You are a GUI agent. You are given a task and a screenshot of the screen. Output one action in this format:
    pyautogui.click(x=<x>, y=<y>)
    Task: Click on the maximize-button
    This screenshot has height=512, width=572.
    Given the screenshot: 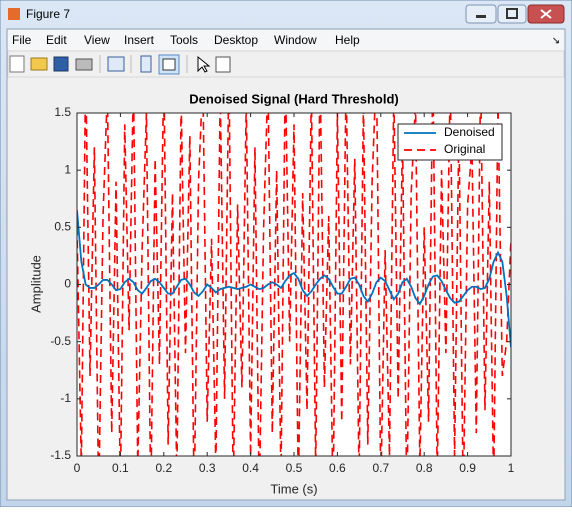 What is the action you would take?
    pyautogui.click(x=512, y=14)
    